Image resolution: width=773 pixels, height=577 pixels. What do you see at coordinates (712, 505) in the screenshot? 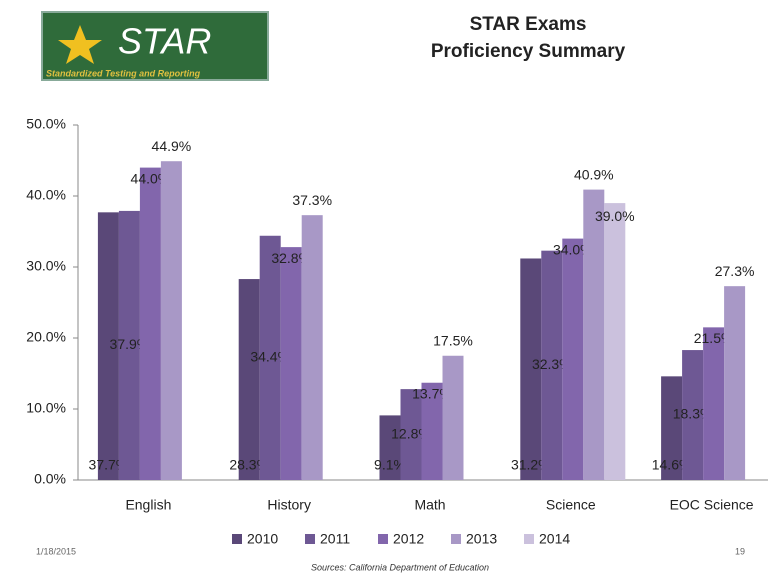
I see `x-tick-label: EOC Science` at bounding box center [712, 505].